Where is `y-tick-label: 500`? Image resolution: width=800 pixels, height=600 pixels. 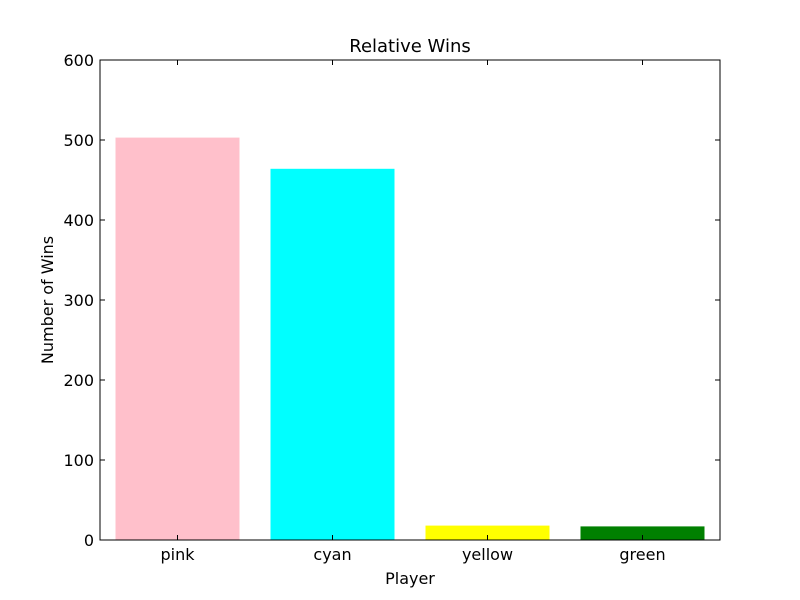 y-tick-label: 500 is located at coordinates (78, 140).